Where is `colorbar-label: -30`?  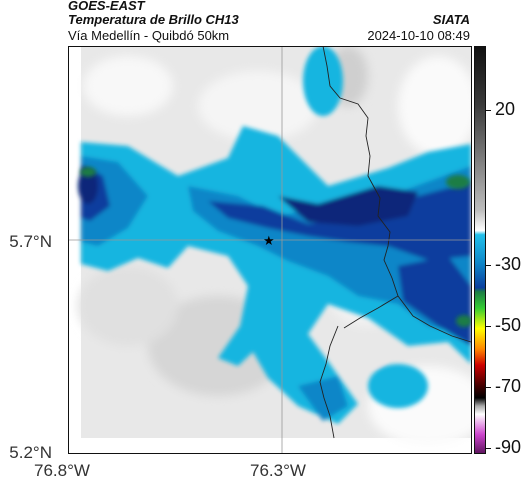 colorbar-label: -30 is located at coordinates (508, 264).